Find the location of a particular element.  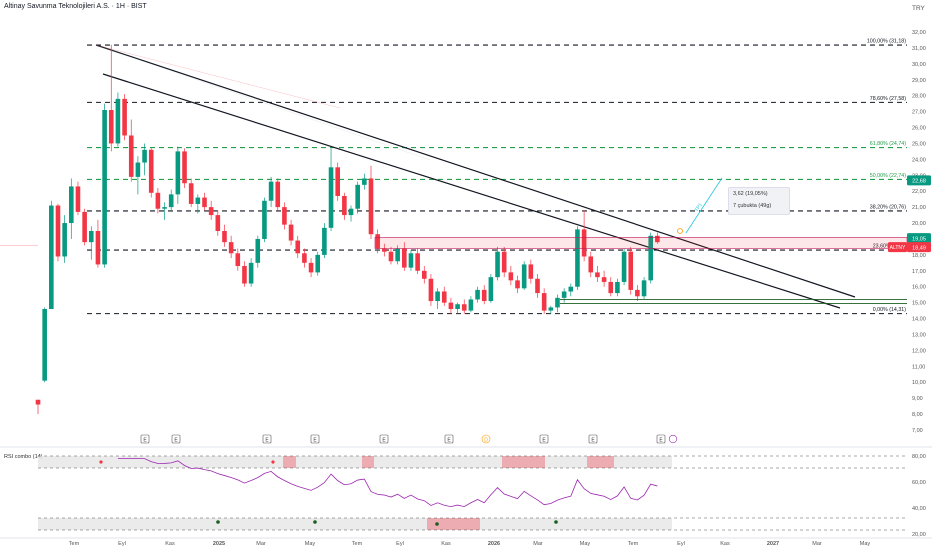

time-tick: May is located at coordinates (865, 544).